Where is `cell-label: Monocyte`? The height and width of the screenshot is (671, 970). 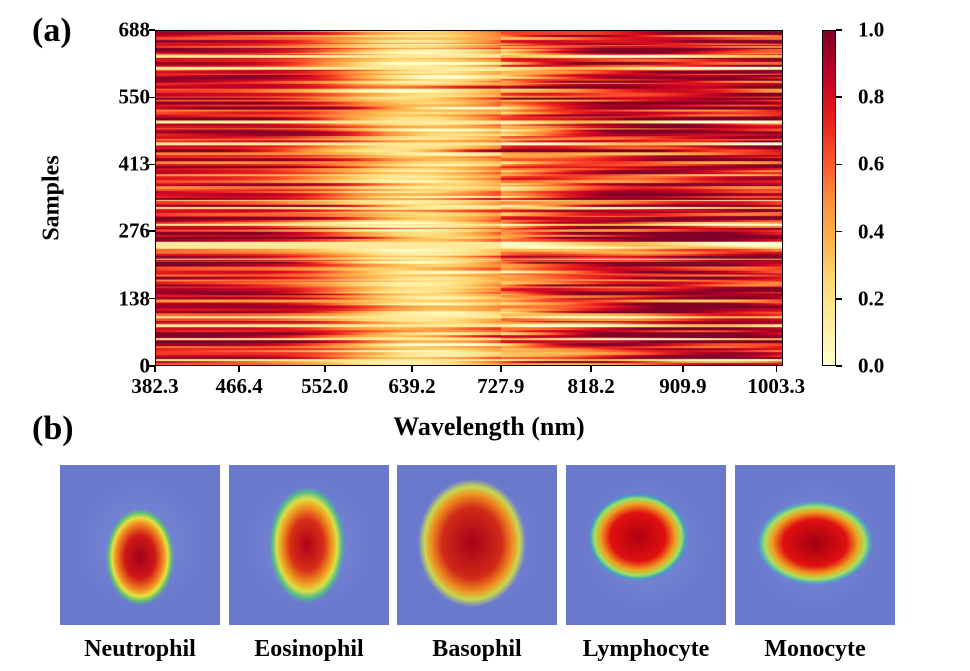
cell-label: Monocyte is located at coordinates (815, 649).